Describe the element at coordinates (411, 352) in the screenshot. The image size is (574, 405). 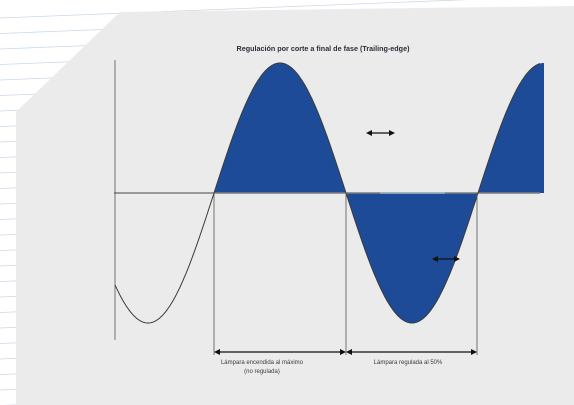
I see `span-arrow-regulated` at that location.